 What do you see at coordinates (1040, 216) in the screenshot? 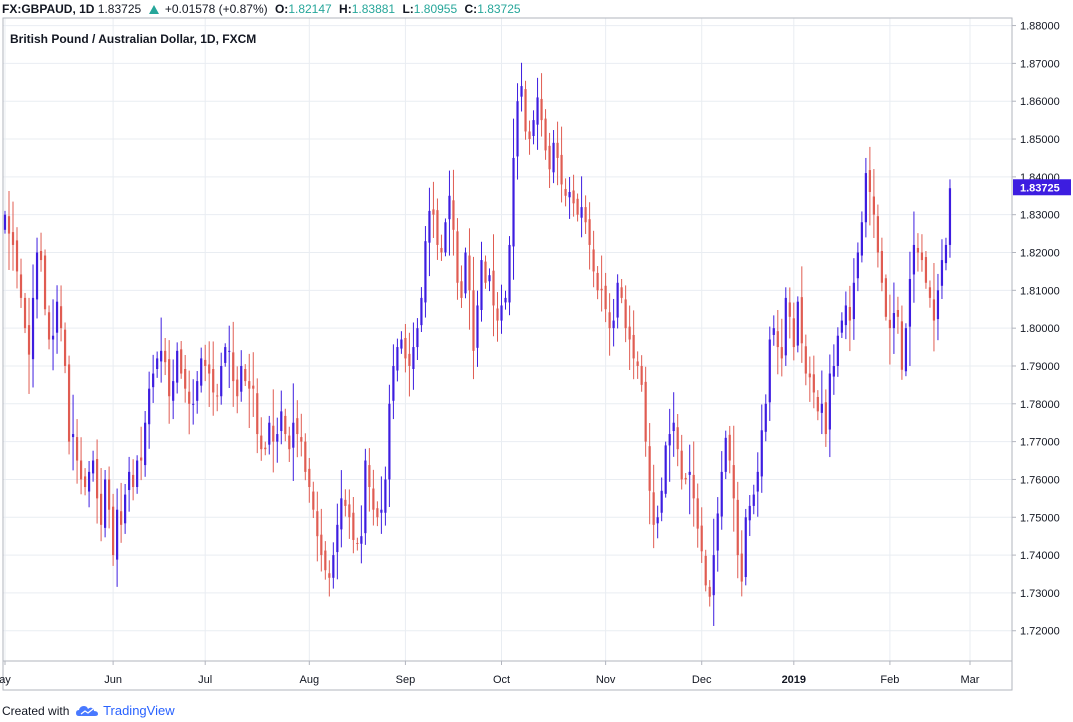
I see `y-tick-label: 1.83000` at bounding box center [1040, 216].